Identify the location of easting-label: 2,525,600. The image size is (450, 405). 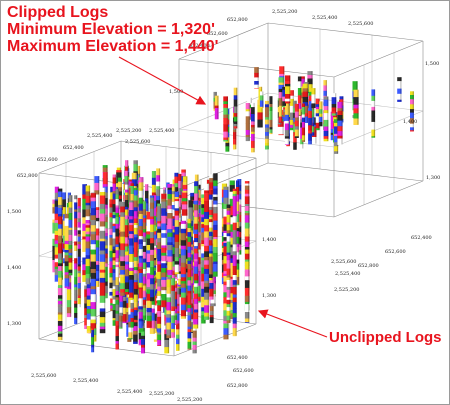
(137, 142).